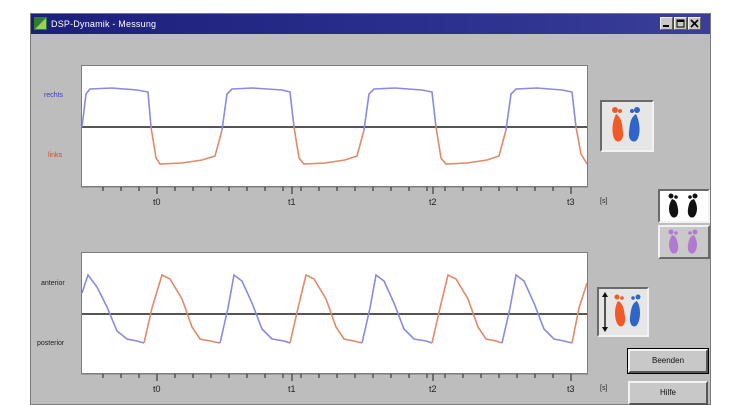 The height and width of the screenshot is (405, 731). Describe the element at coordinates (334, 384) in the screenshot. I see `bottom-time-axis: t0 t1 t2 t3` at that location.